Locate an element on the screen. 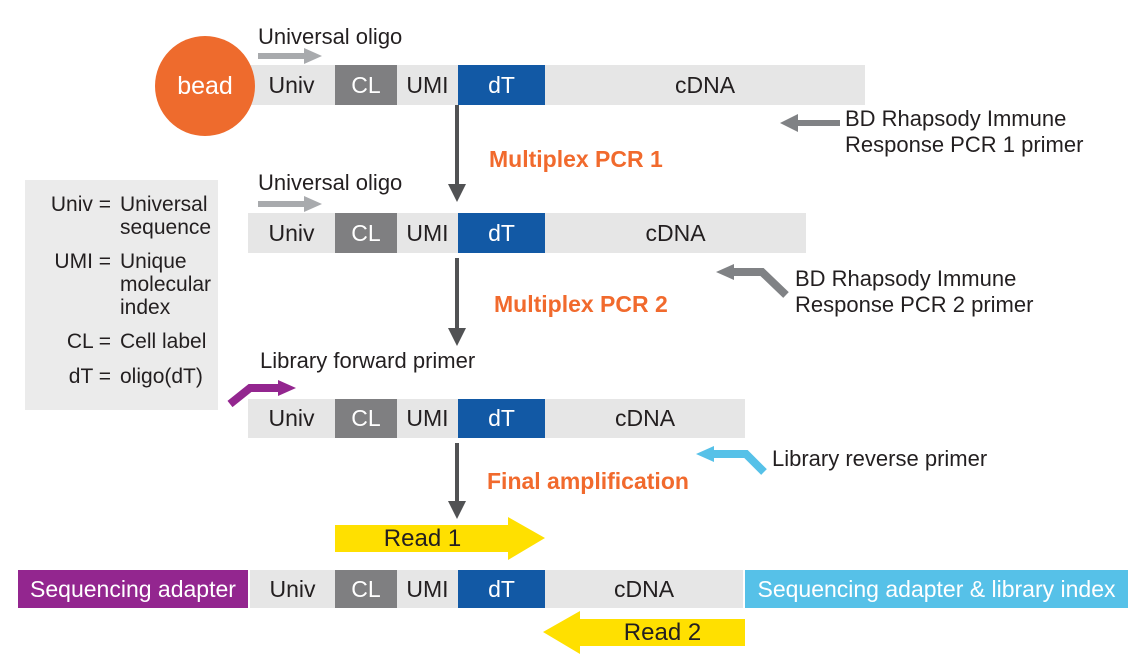 This screenshot has height=667, width=1136. strand1-seg-cl: CL is located at coordinates (366, 85).